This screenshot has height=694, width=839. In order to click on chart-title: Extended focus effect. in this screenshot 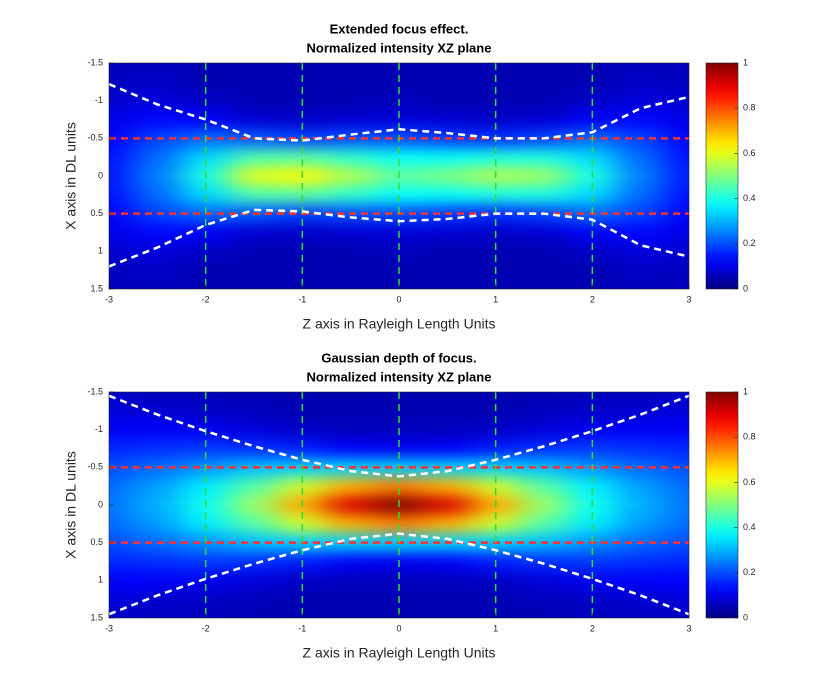, I will do `click(399, 28)`.